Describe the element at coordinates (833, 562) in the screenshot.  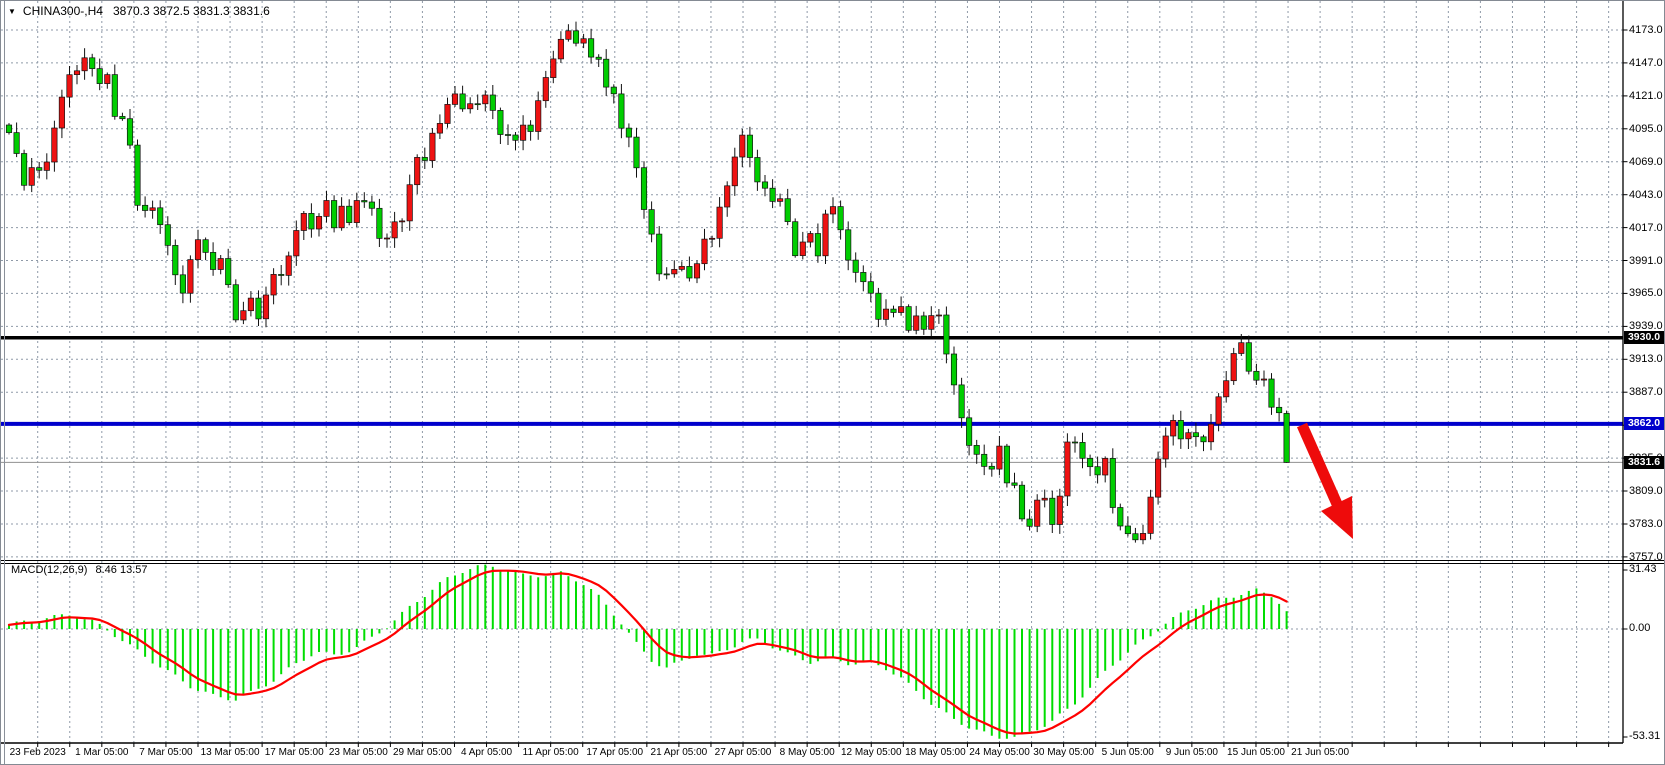
I see `panel-separator` at that location.